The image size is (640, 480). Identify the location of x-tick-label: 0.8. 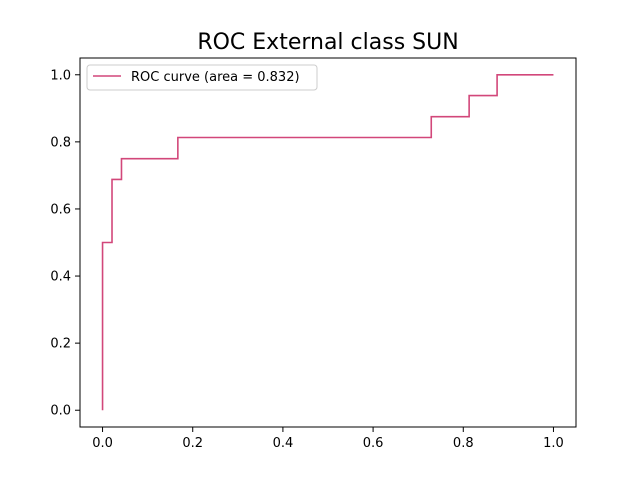
(463, 443).